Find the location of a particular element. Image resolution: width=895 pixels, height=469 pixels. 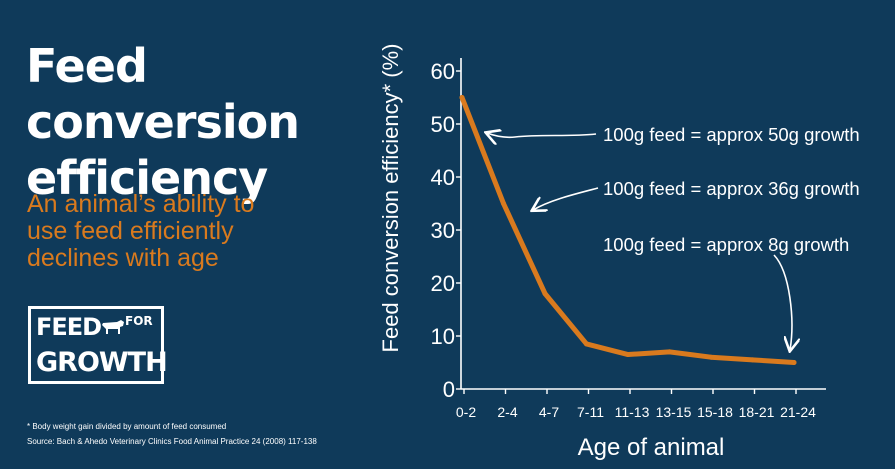

x-tick-label: 13-15 is located at coordinates (674, 412).